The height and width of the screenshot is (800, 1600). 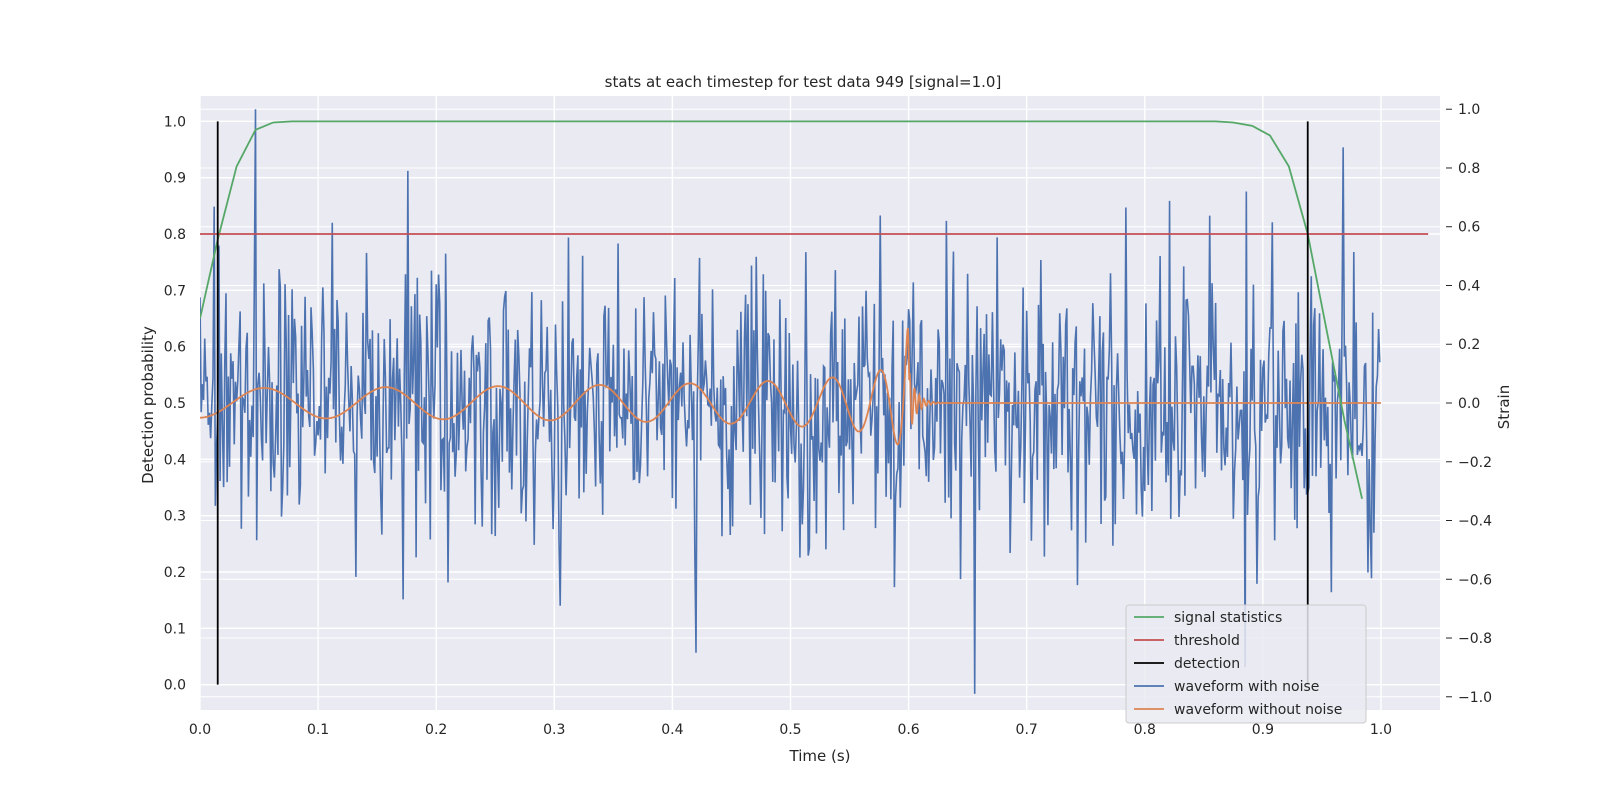 I want to click on y-tick-label: 0.3, so click(x=175, y=517).